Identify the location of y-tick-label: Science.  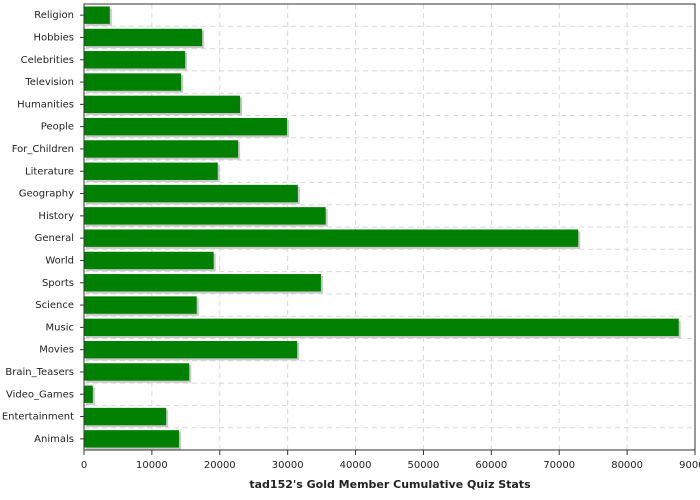
(54, 305).